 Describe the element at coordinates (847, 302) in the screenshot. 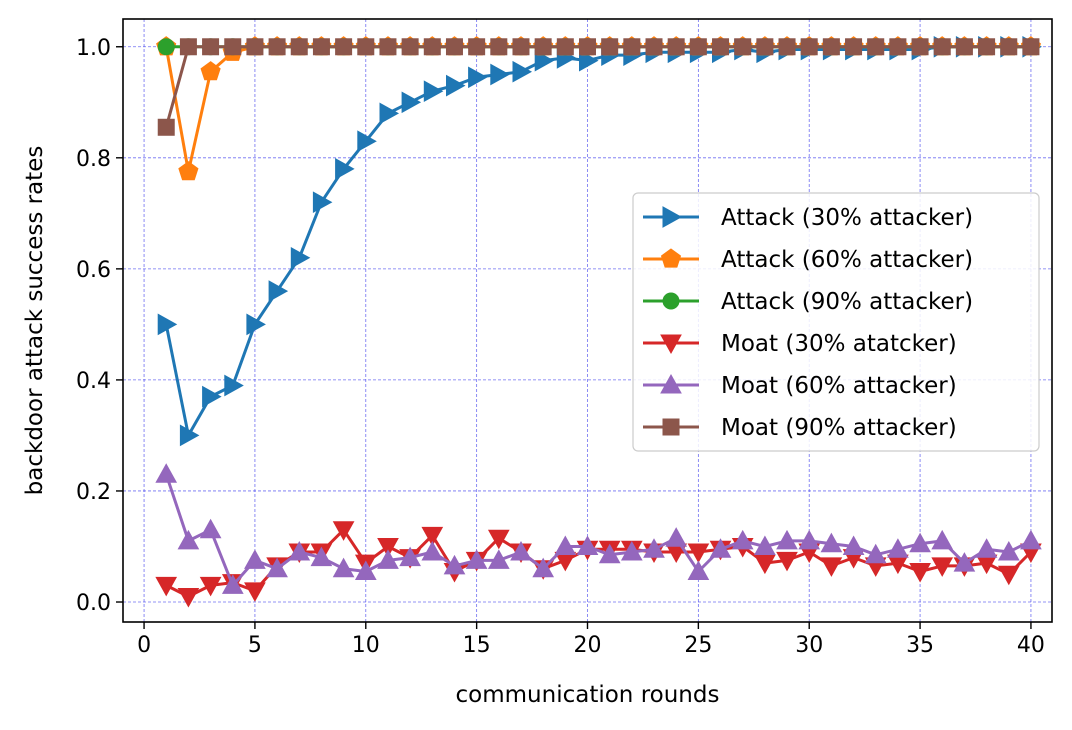

I see `legend-label: Attack (90% attacker)` at that location.